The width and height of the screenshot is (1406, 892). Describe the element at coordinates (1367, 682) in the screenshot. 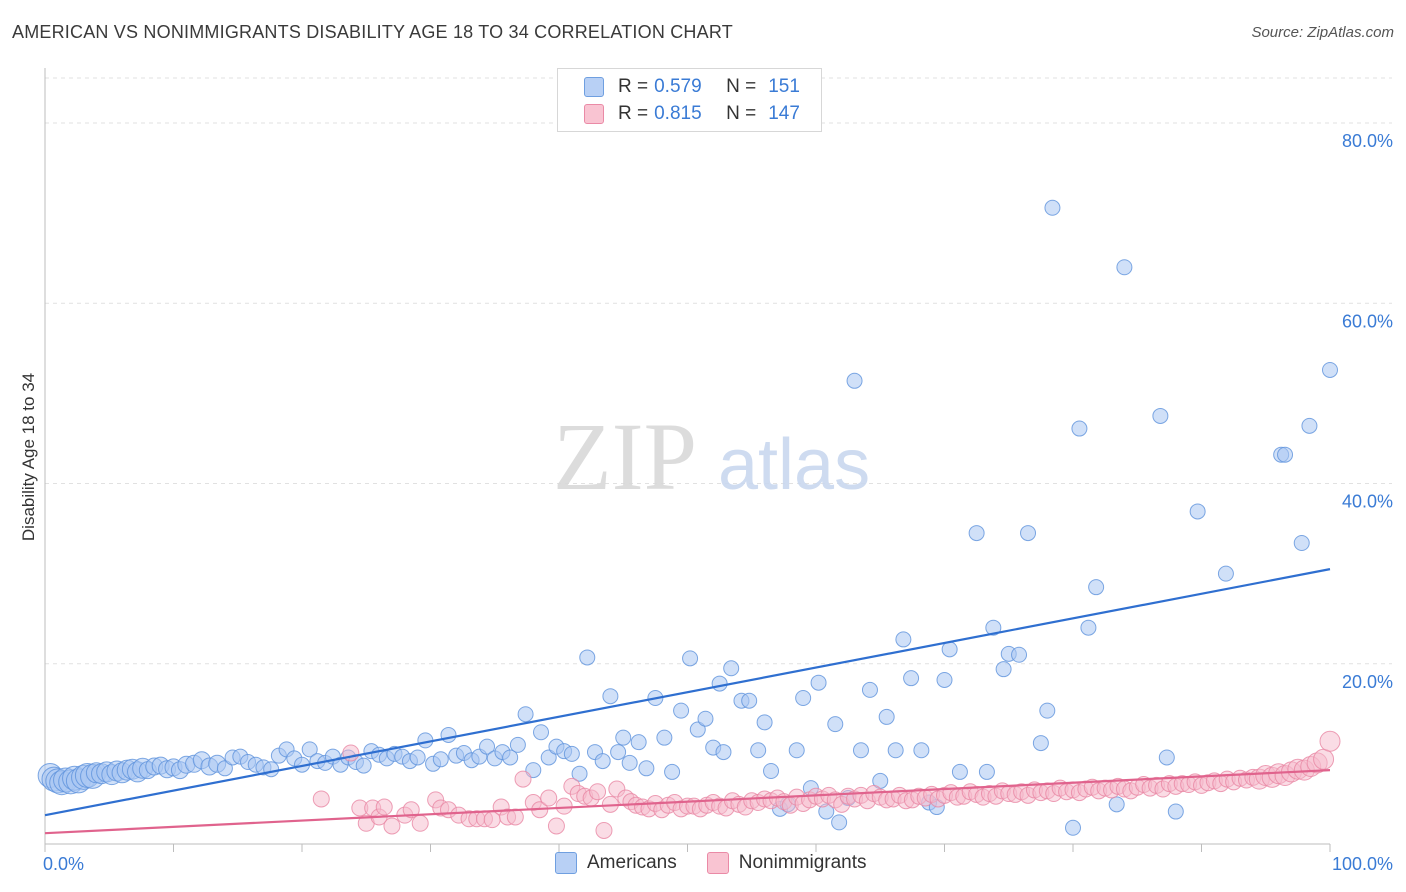

I see `y-tick-label-0: 20.0%` at that location.